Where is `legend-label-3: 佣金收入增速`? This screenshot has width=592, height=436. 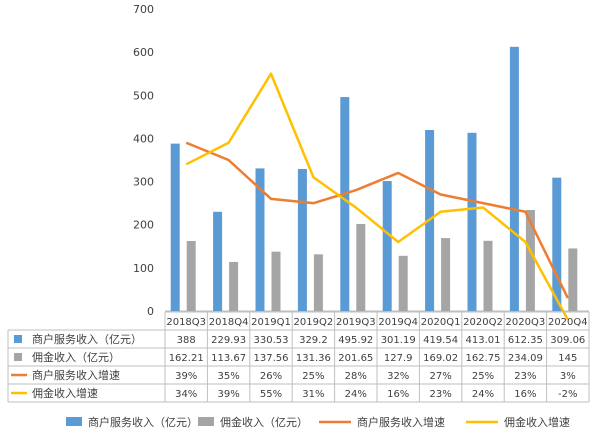
legend-label-3: 佣金收入增速 is located at coordinates (537, 422).